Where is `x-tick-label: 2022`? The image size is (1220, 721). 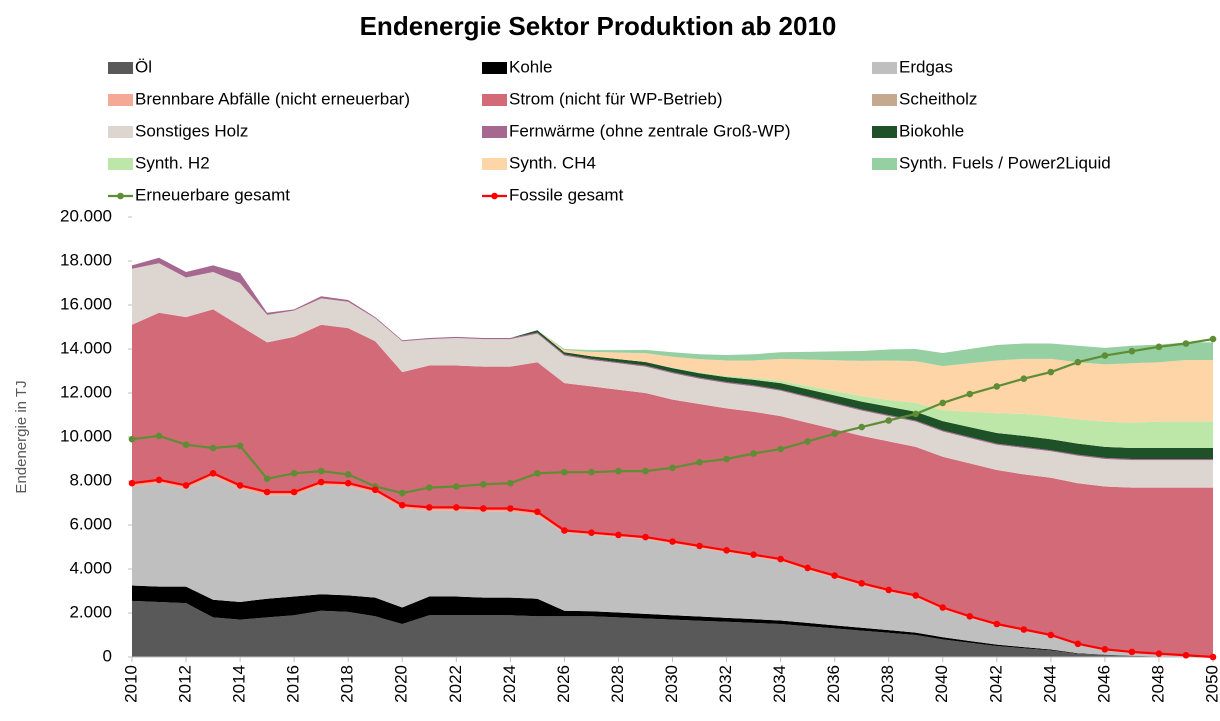 x-tick-label: 2022 is located at coordinates (455, 684).